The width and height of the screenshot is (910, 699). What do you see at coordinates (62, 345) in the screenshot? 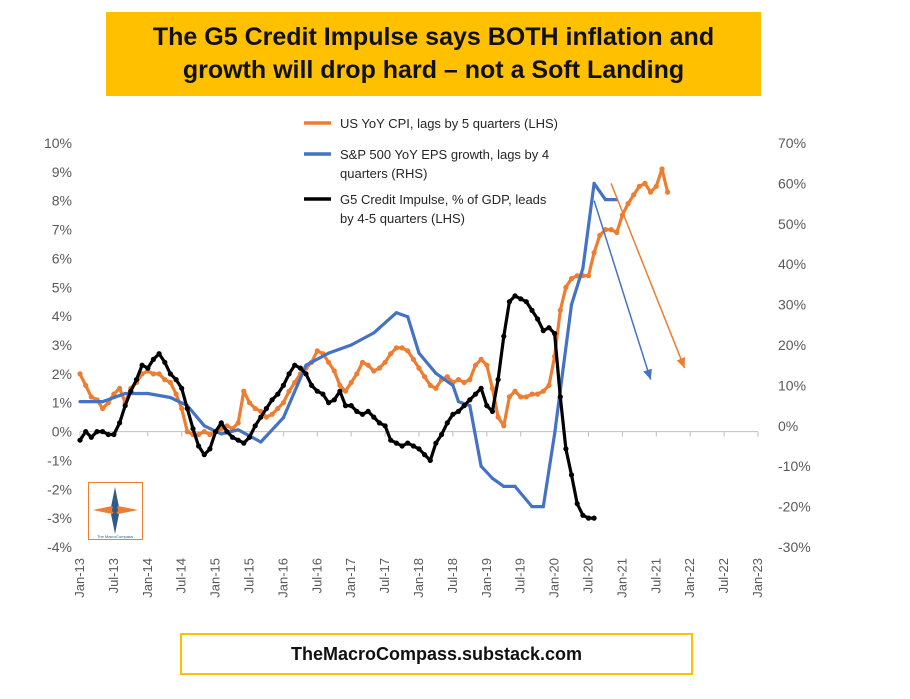
I see `y-left-tick-label: 3%` at bounding box center [62, 345].